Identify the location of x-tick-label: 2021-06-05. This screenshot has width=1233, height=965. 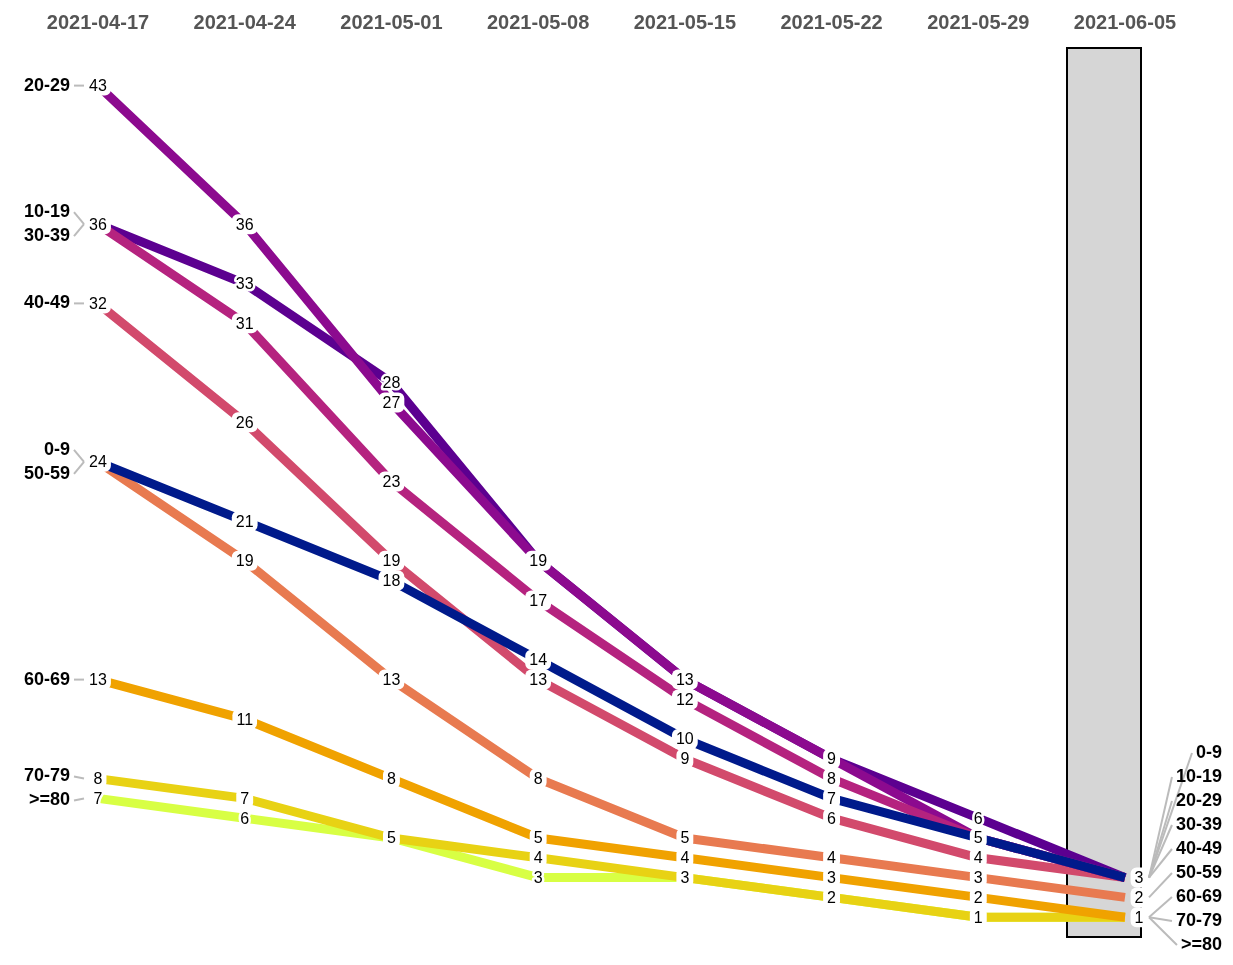
(1125, 21).